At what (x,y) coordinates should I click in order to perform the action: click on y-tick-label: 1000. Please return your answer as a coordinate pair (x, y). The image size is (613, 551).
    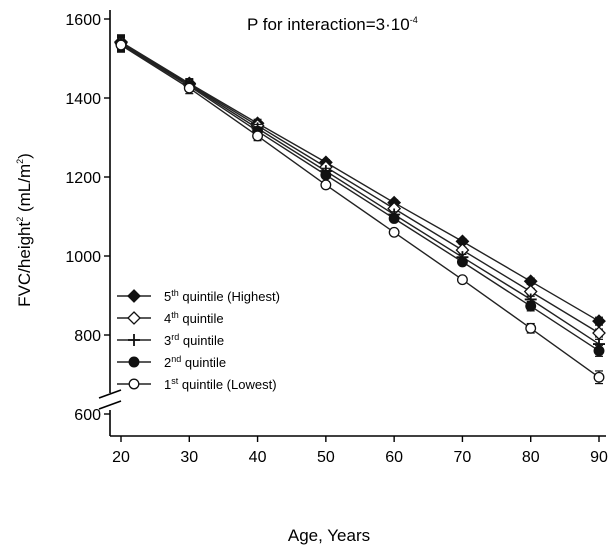
    Looking at the image, I should click on (83, 257).